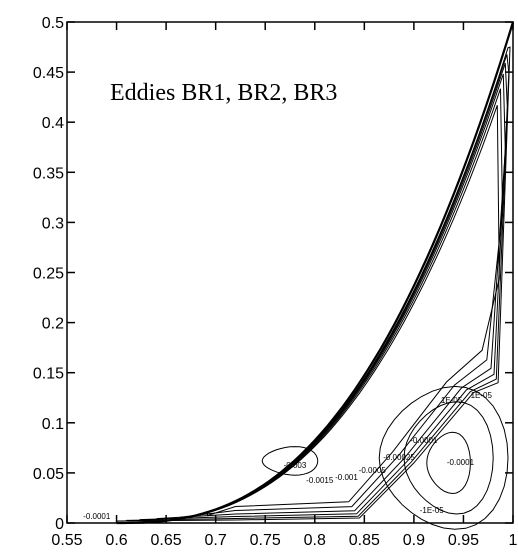 The width and height of the screenshot is (518, 560). Describe the element at coordinates (48, 374) in the screenshot. I see `y-tick-label: 0.15` at that location.